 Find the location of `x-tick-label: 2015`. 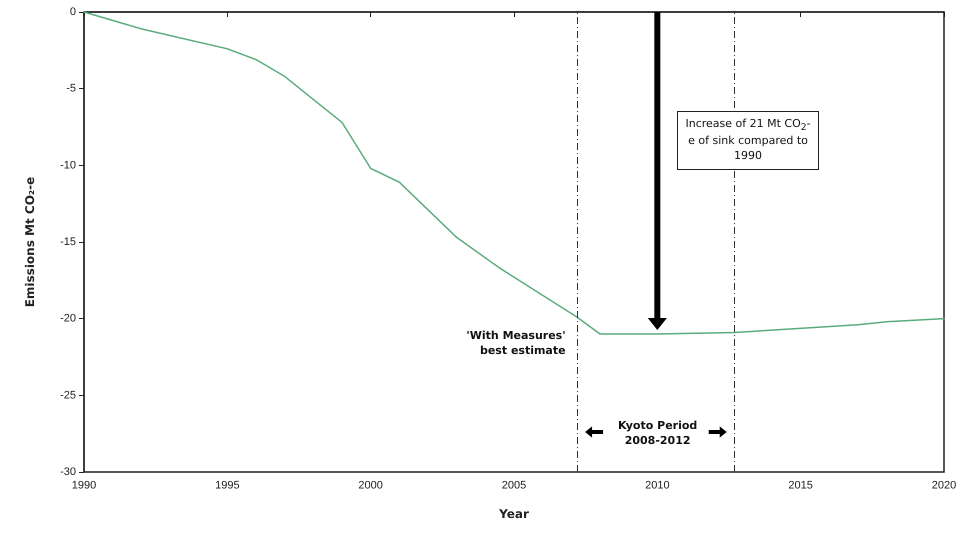

x-tick-label: 2015 is located at coordinates (800, 486).